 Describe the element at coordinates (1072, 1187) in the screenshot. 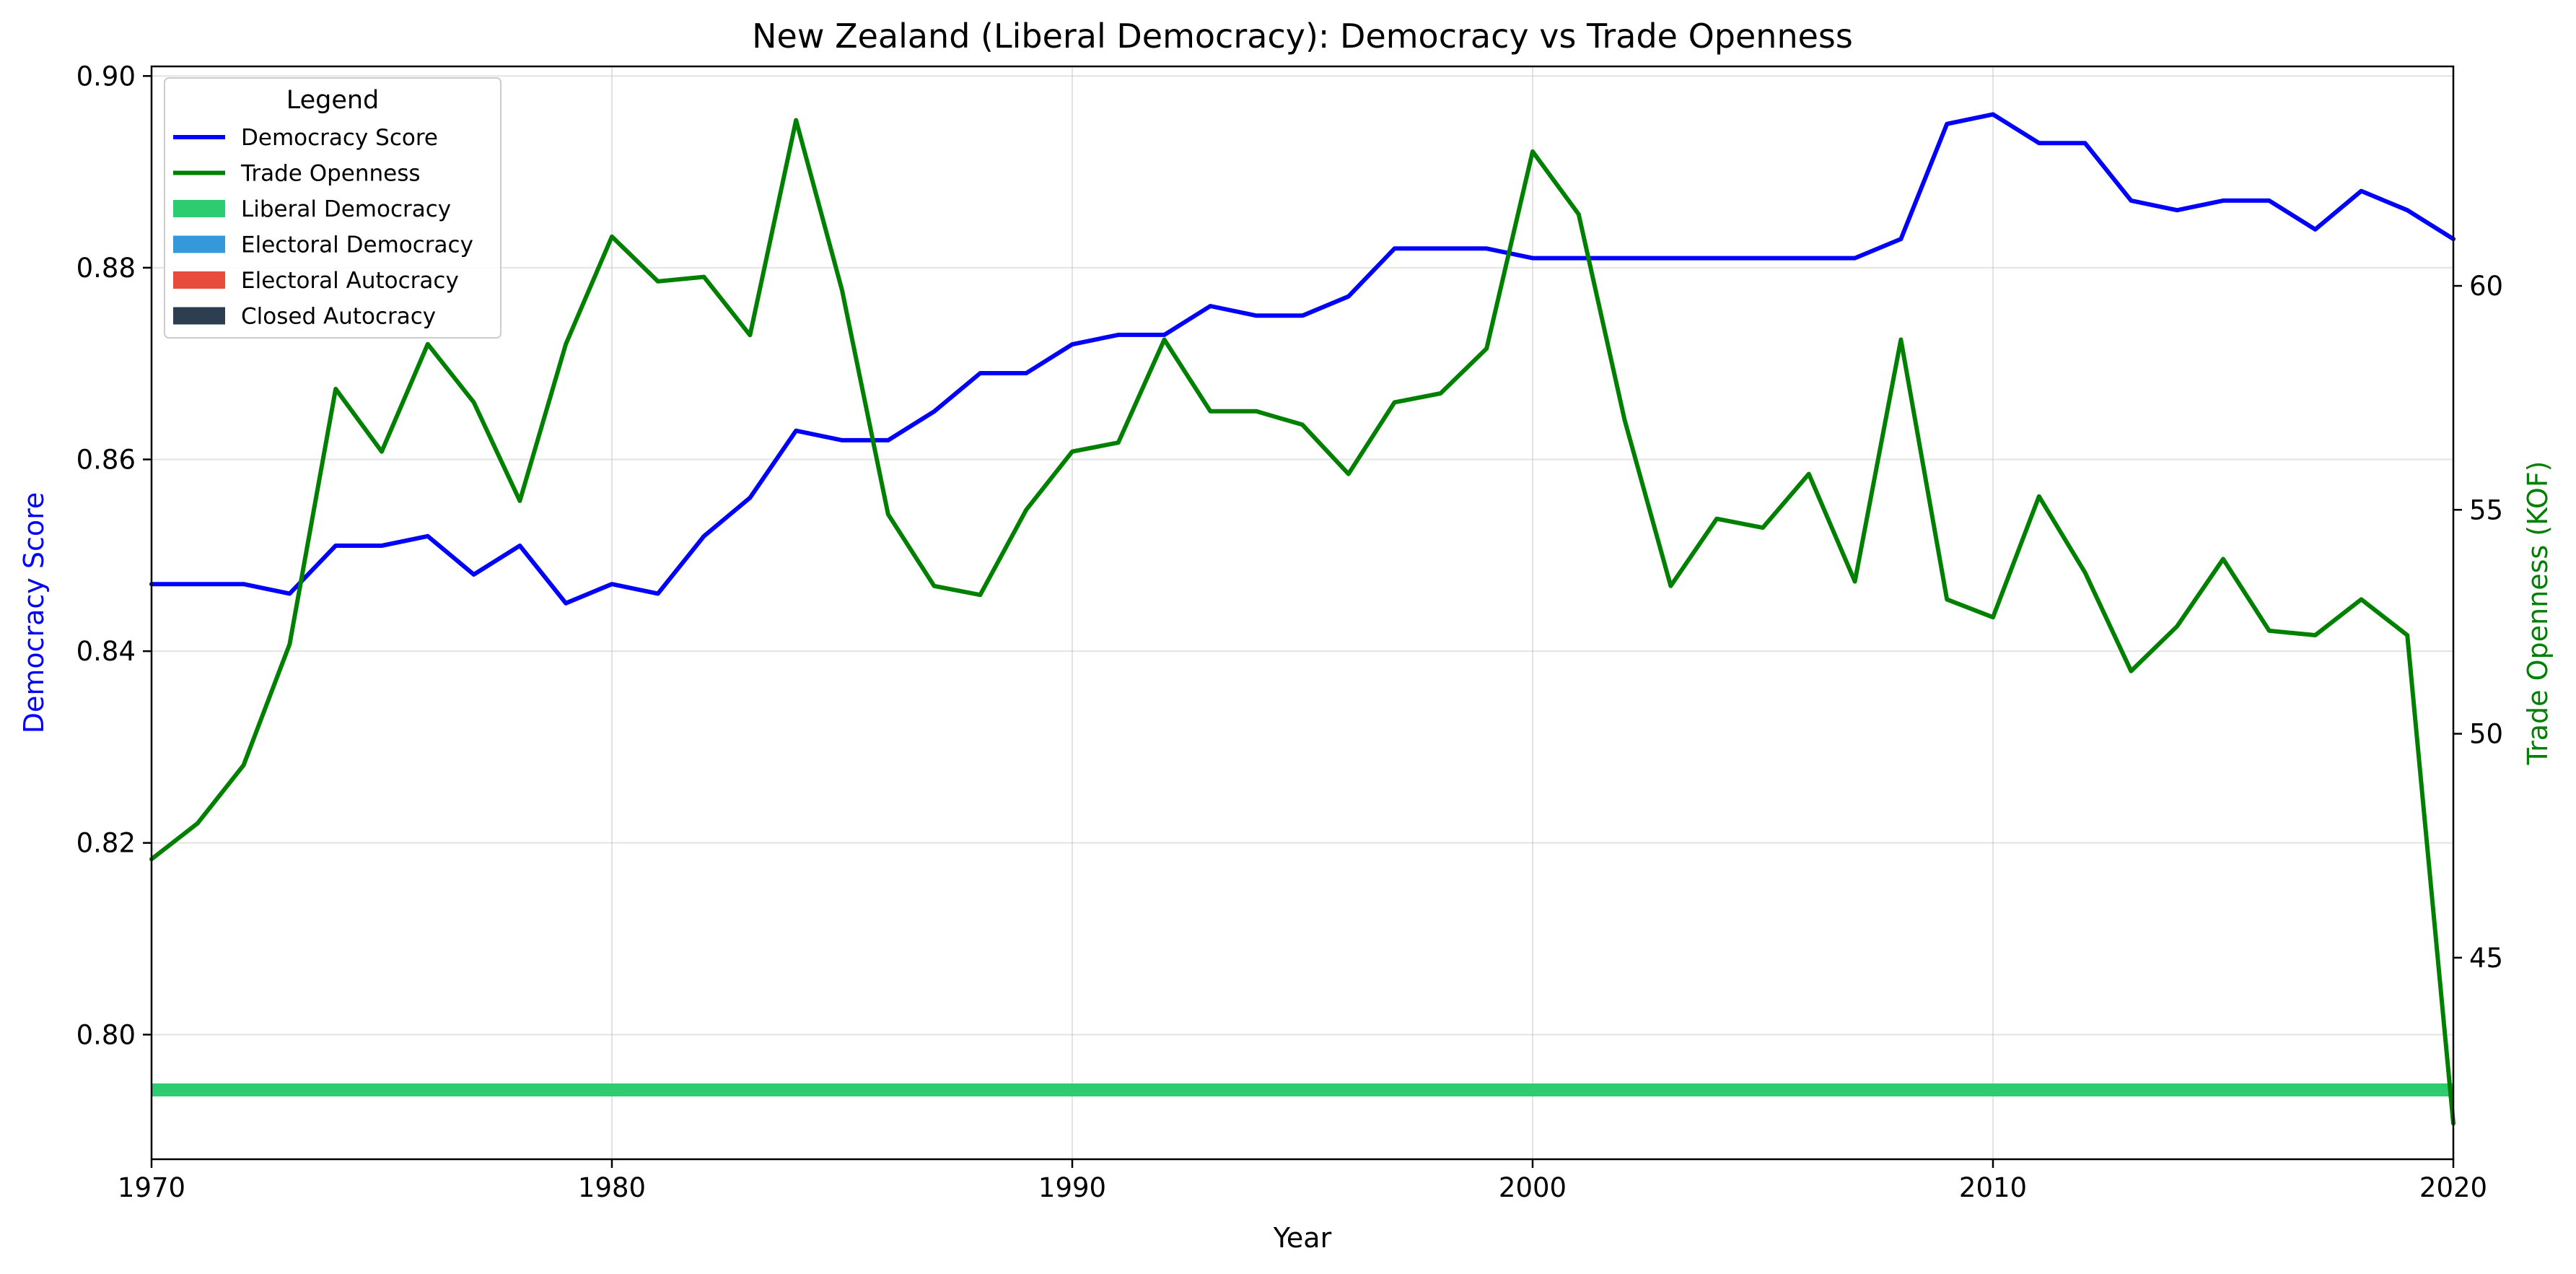

I see `x-tick-label: 1990` at that location.